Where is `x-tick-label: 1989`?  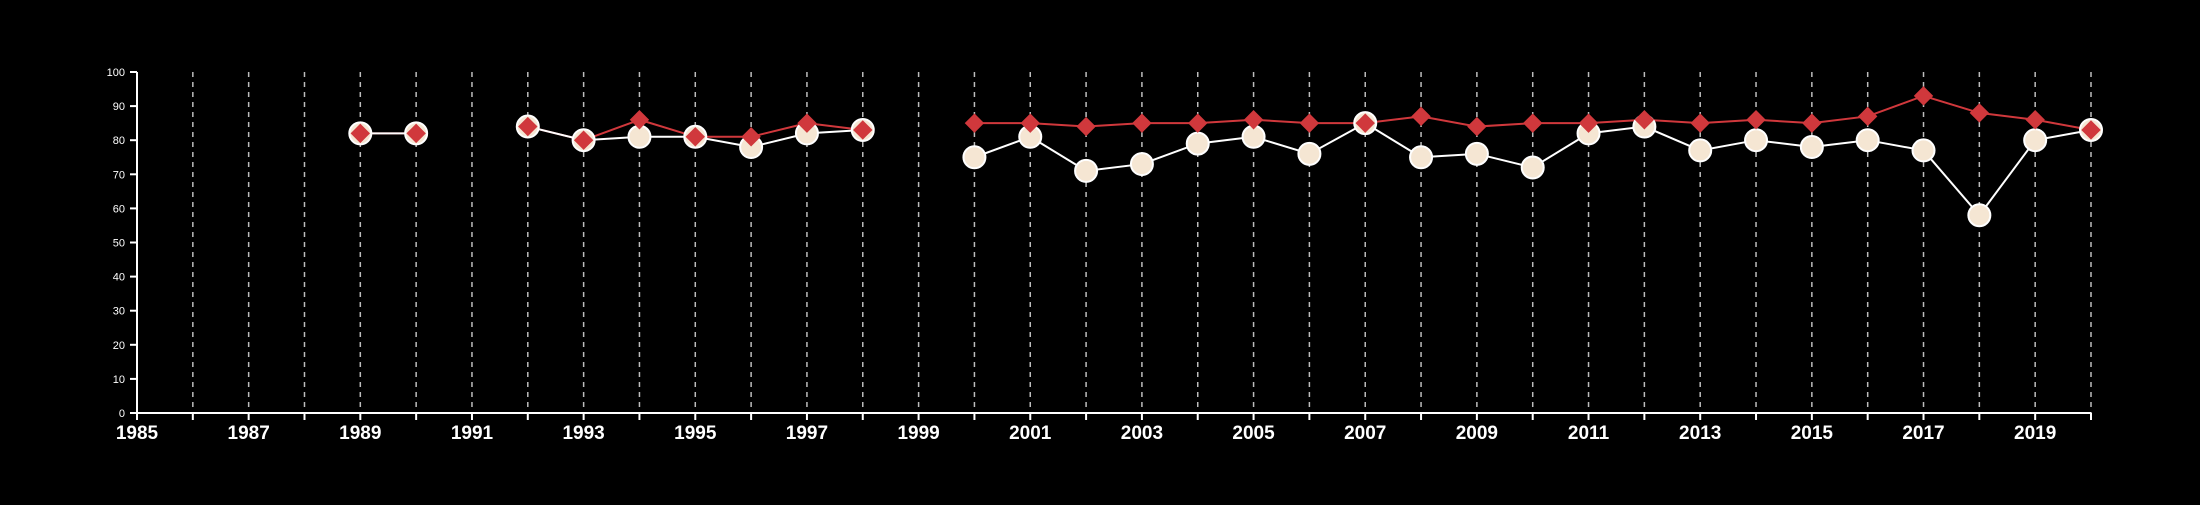
x-tick-label: 1989 is located at coordinates (360, 433).